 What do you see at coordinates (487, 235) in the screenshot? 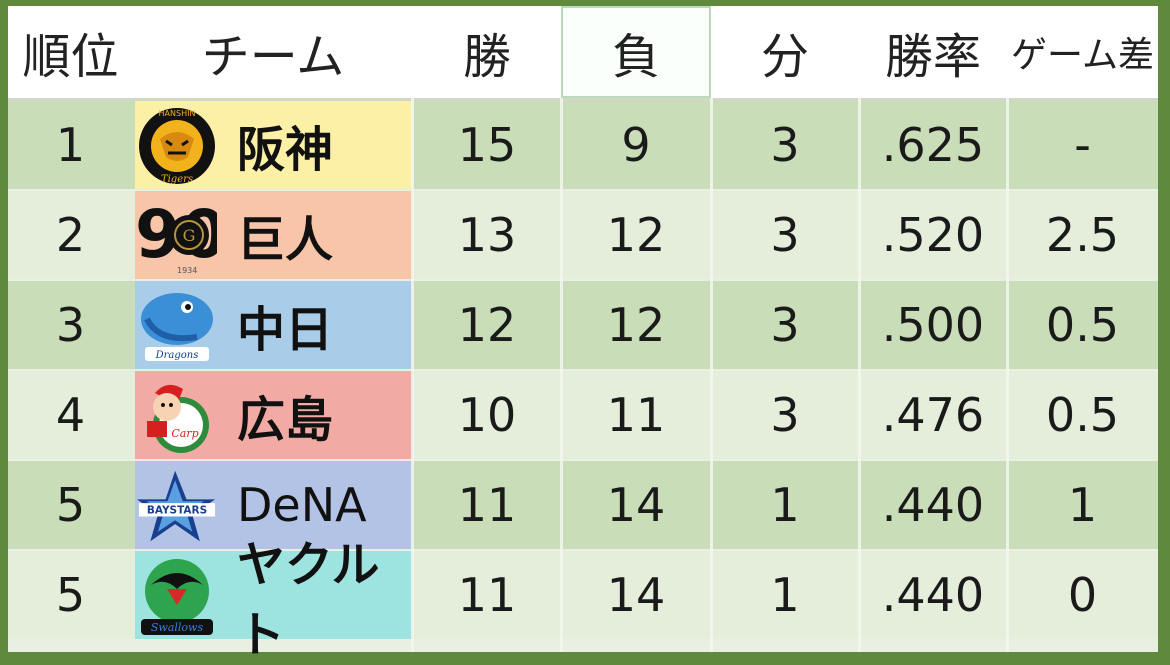
I see `wins-cell: 13` at bounding box center [487, 235].